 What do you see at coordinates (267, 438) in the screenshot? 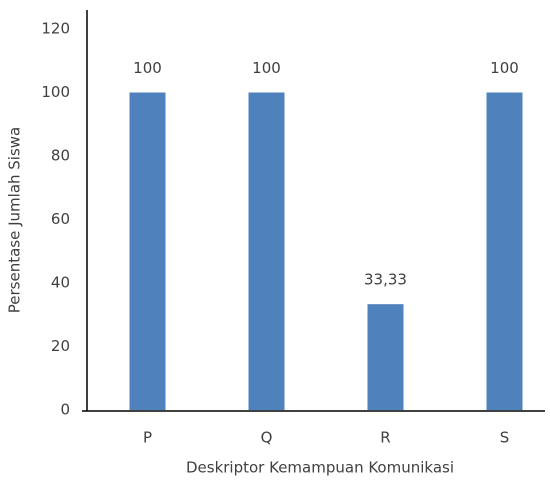
I see `x-tick-label: Q` at bounding box center [267, 438].